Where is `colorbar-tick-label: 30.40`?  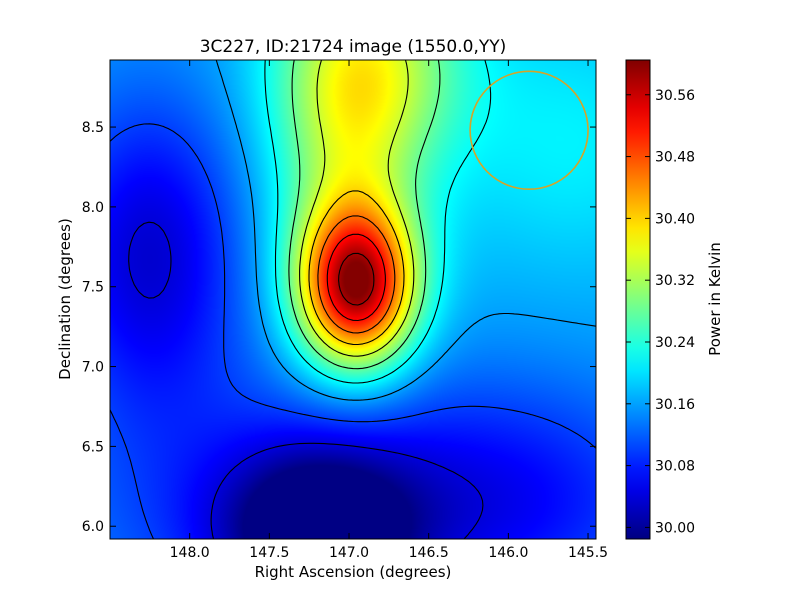
colorbar-tick-label: 30.40 is located at coordinates (675, 219).